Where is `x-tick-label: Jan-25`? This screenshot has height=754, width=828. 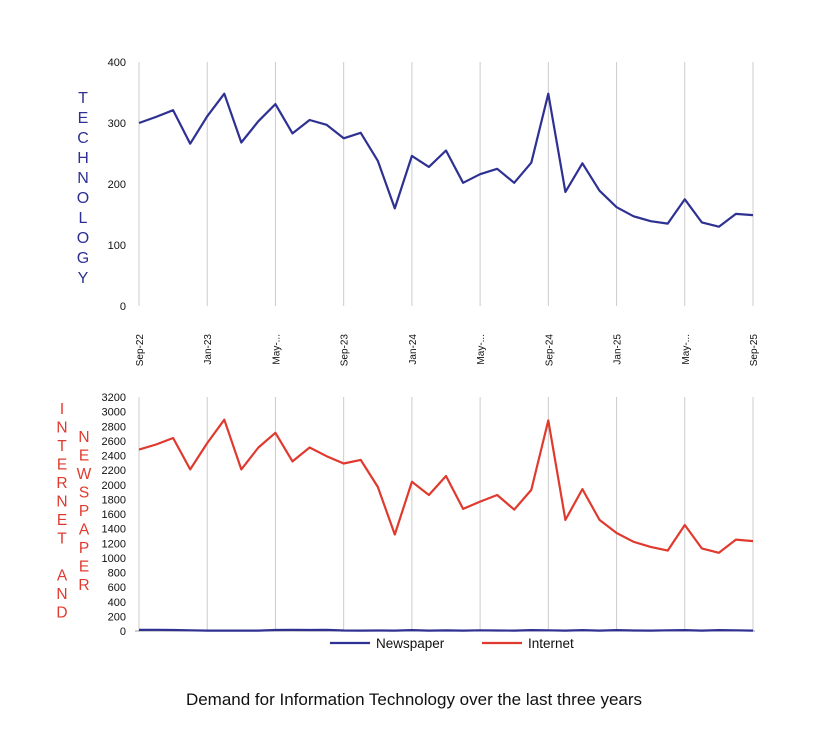
x-tick-label: Jan-25 is located at coordinates (618, 349).